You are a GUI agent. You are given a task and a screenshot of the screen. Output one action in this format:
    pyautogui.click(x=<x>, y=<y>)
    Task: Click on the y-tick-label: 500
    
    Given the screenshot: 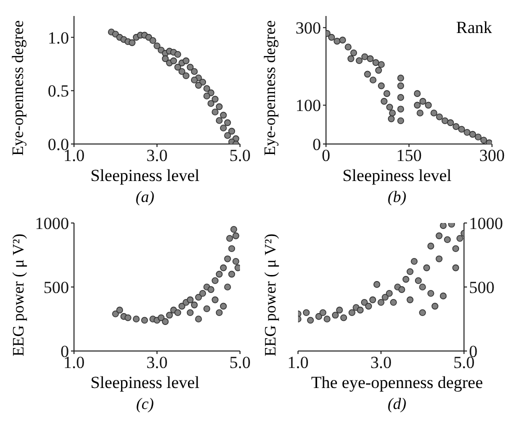 What is the action you would take?
    pyautogui.click(x=56, y=288)
    